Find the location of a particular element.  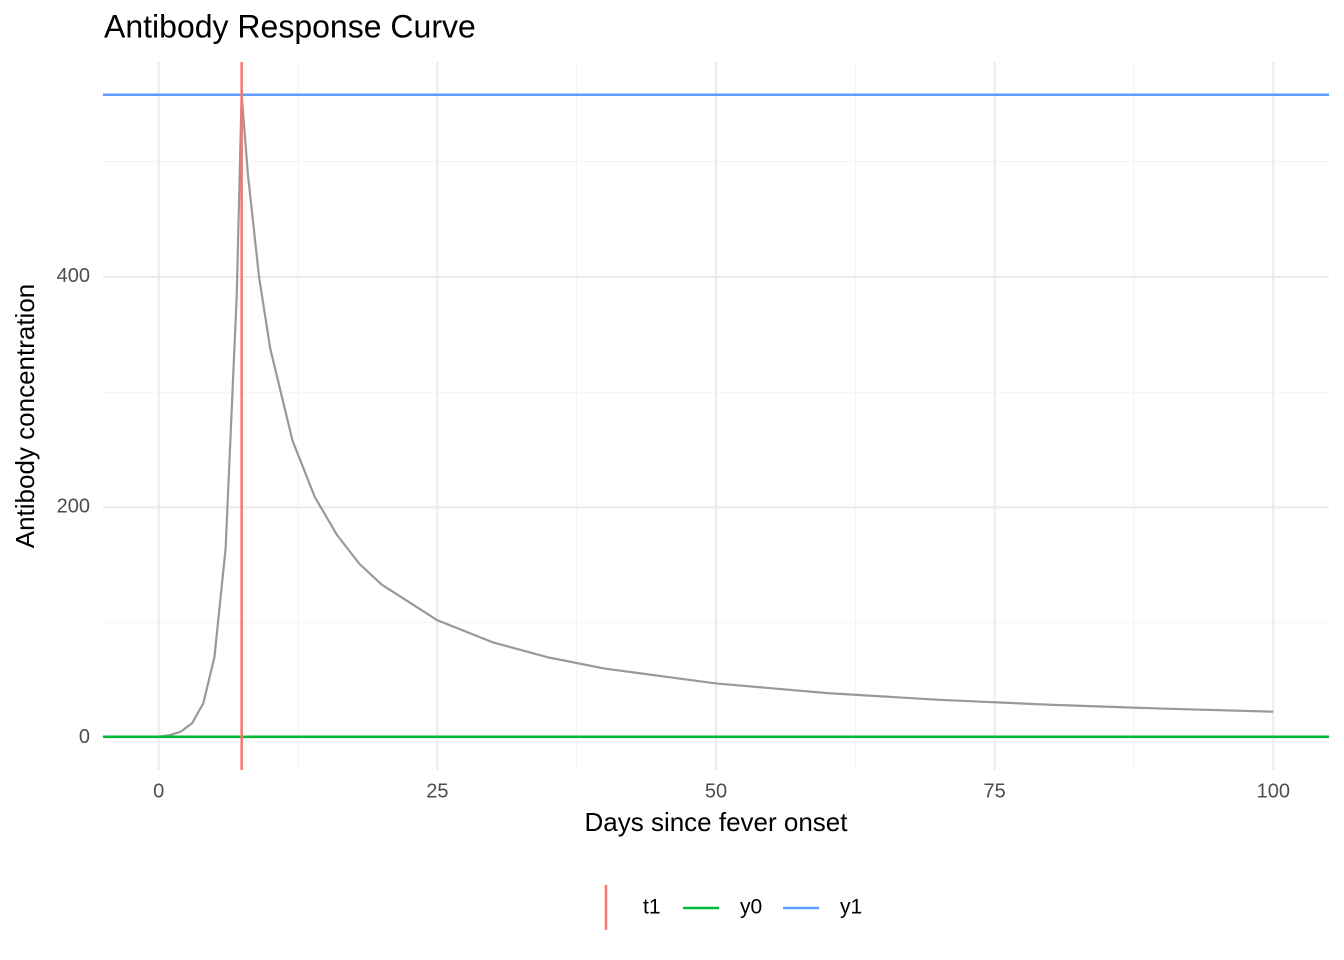

x-tick-label: 25 is located at coordinates (437, 791).